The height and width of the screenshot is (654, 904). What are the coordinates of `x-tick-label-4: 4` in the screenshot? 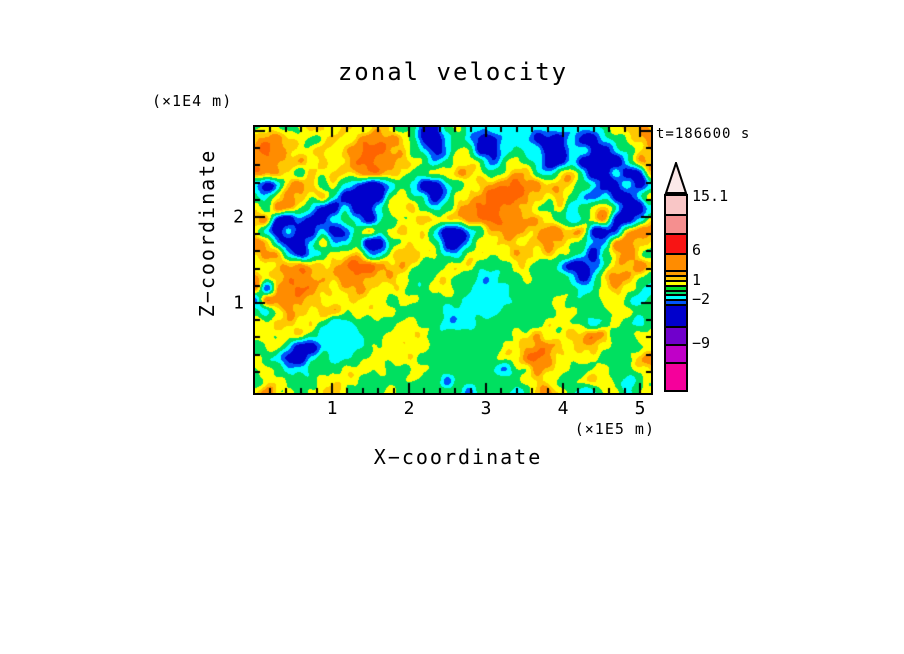 It's located at (563, 408).